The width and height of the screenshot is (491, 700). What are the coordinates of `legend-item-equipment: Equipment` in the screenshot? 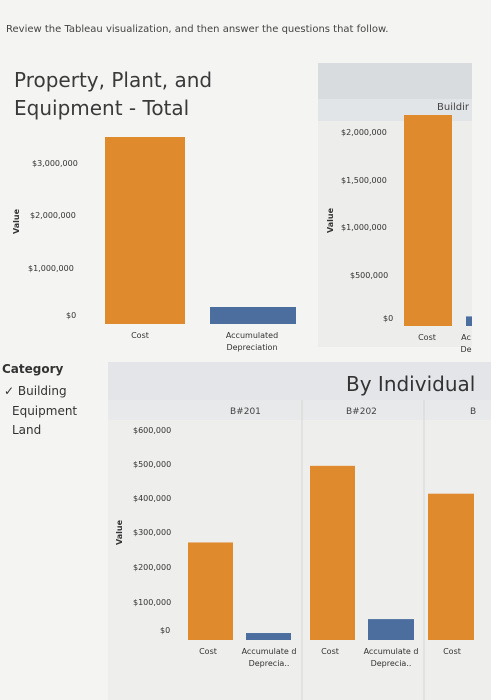 It's located at (45, 411).